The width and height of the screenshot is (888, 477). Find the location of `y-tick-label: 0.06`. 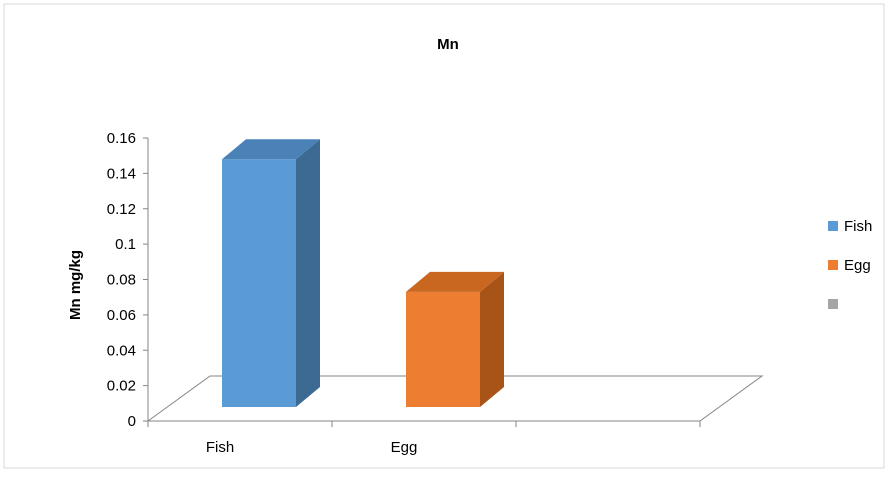

y-tick-label: 0.06 is located at coordinates (121, 315).